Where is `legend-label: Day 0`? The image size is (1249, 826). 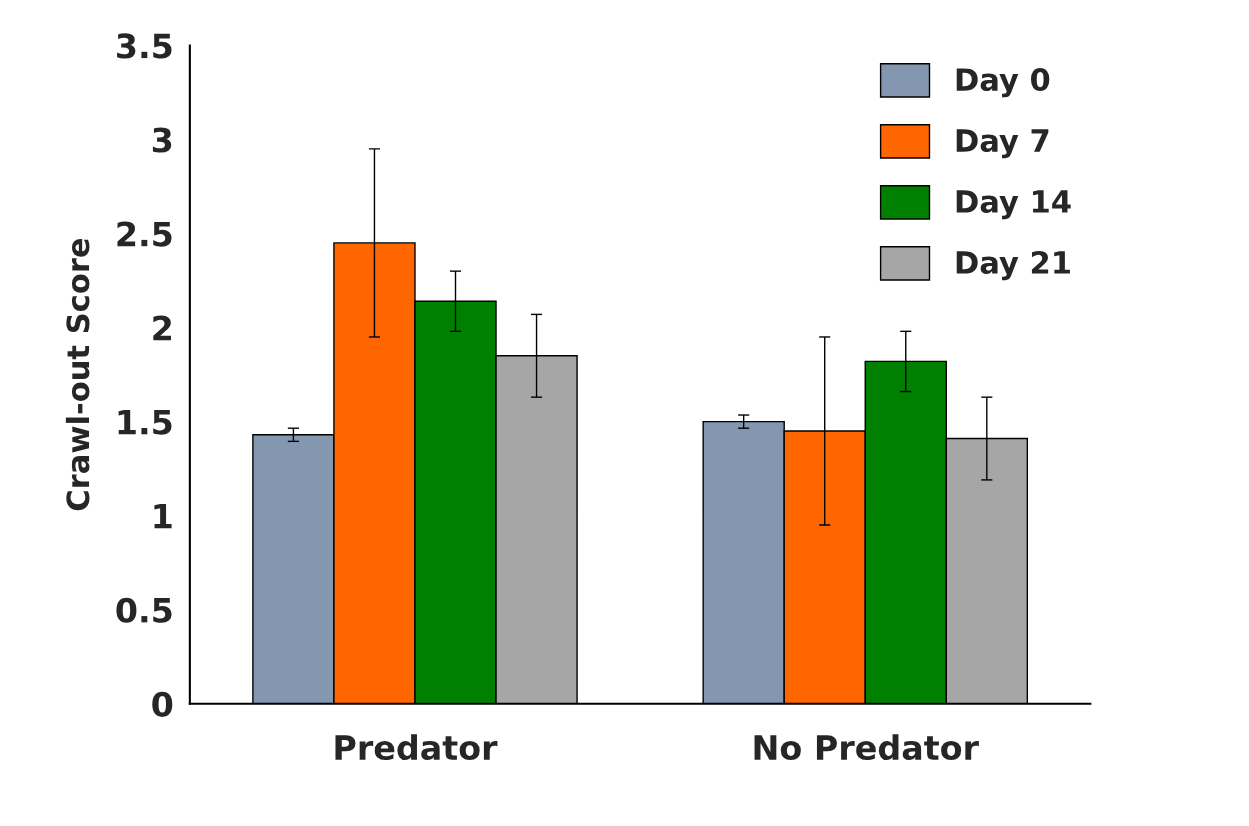
legend-label: Day 0 is located at coordinates (1003, 82).